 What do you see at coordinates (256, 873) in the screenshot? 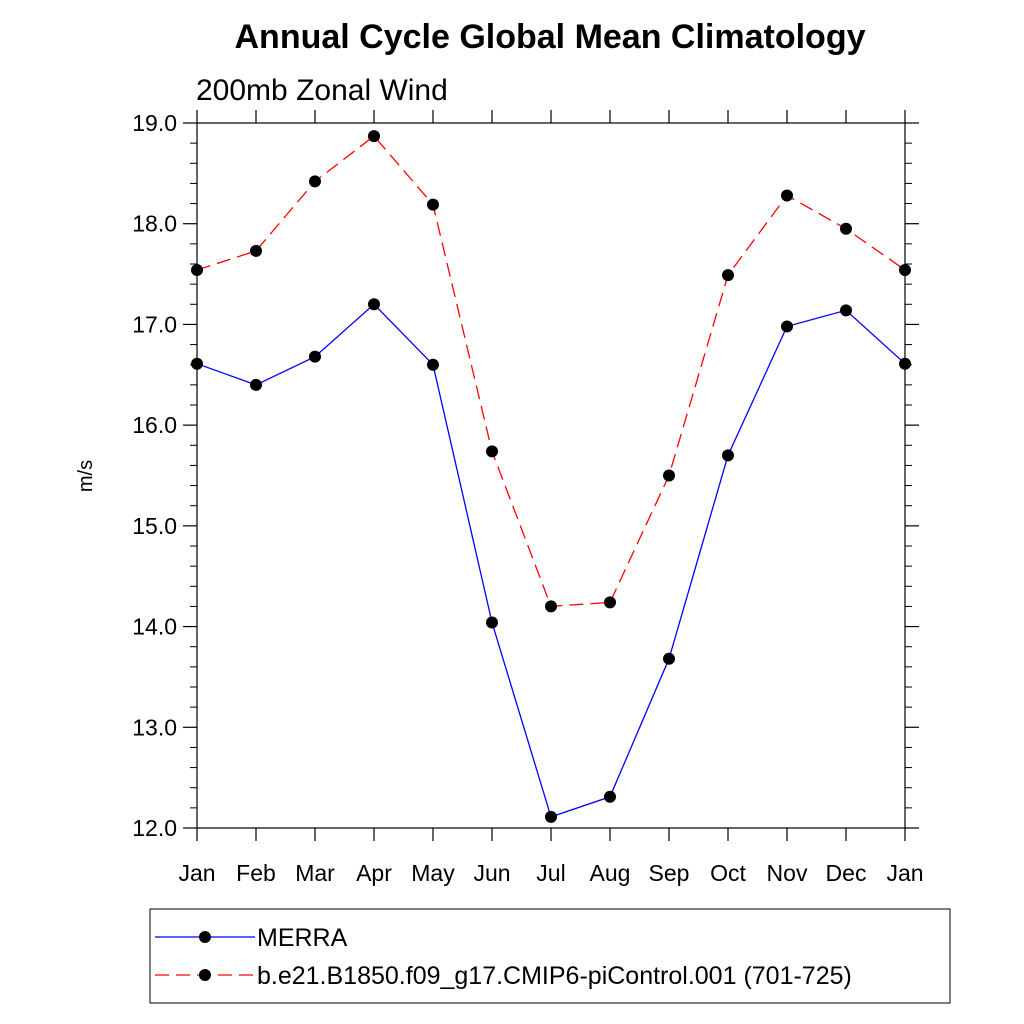
I see `x-tick-label: Feb` at bounding box center [256, 873].